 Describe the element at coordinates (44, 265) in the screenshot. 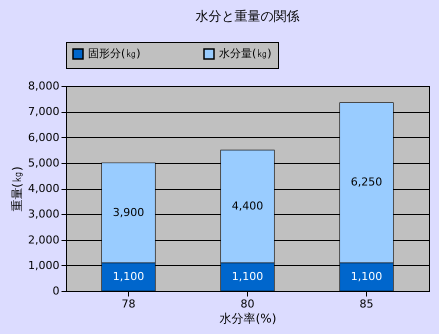

I see `y-tick-label: 1,000` at that location.